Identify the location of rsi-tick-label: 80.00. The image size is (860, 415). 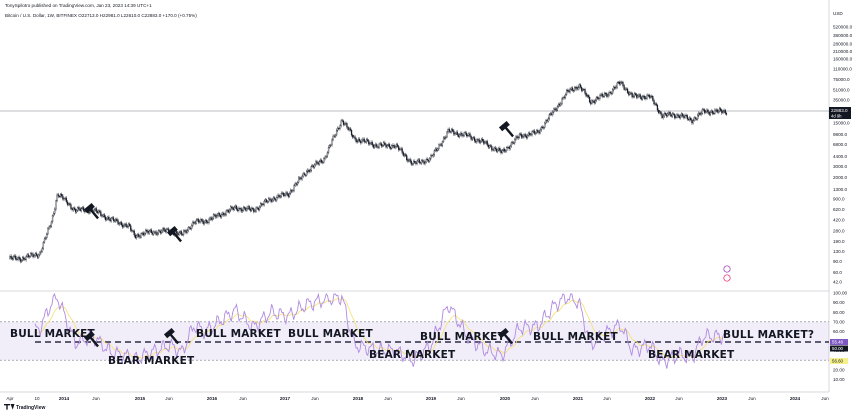
(839, 312).